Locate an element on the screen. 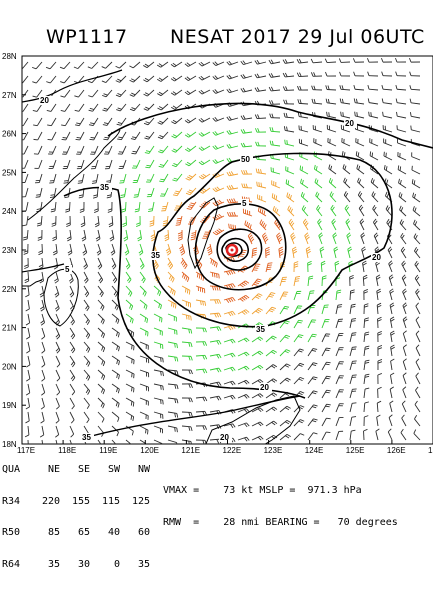 The height and width of the screenshot is (591, 433). longitude-label: 122E is located at coordinates (232, 450).